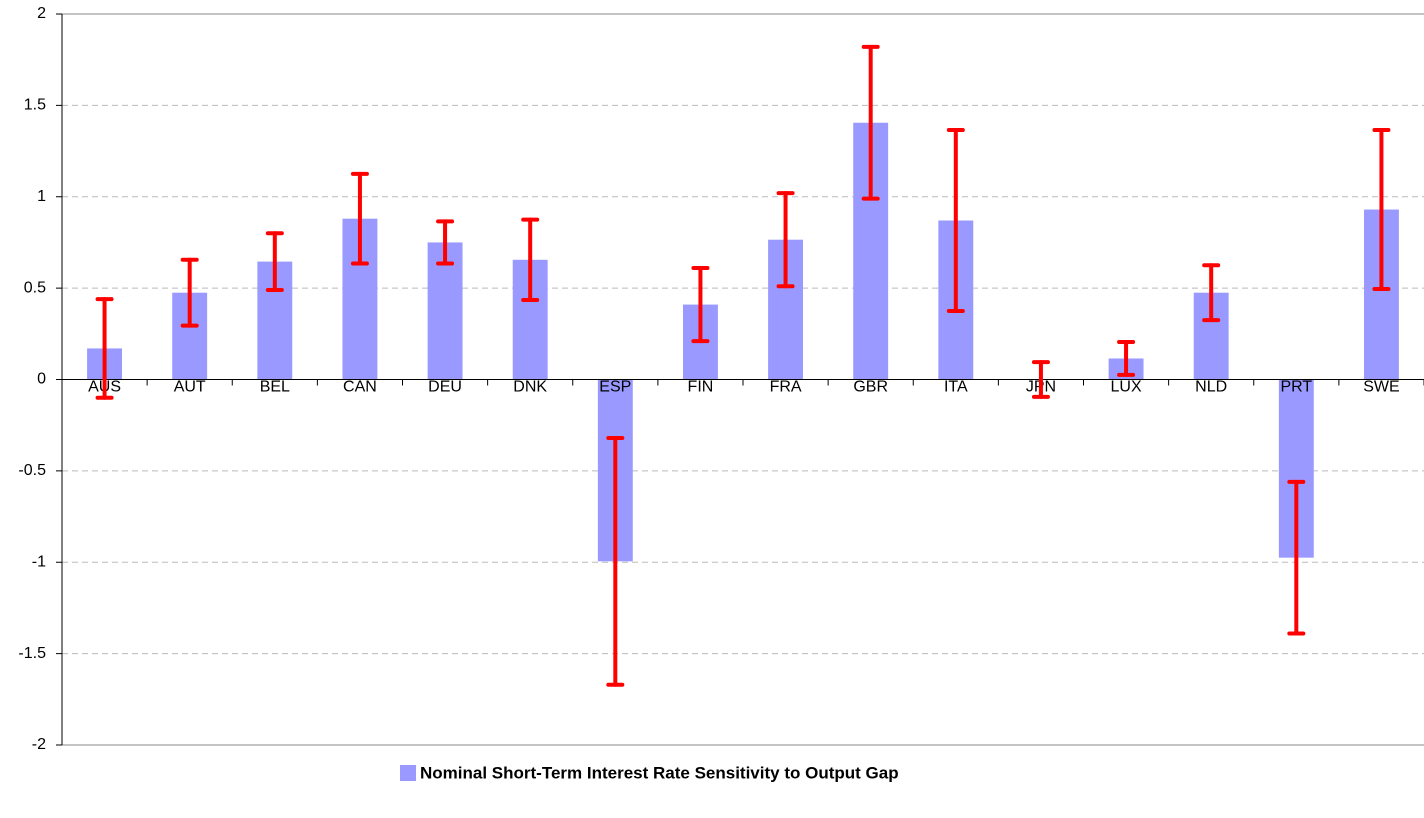  I want to click on x-tick-label: PRT, so click(1296, 387).